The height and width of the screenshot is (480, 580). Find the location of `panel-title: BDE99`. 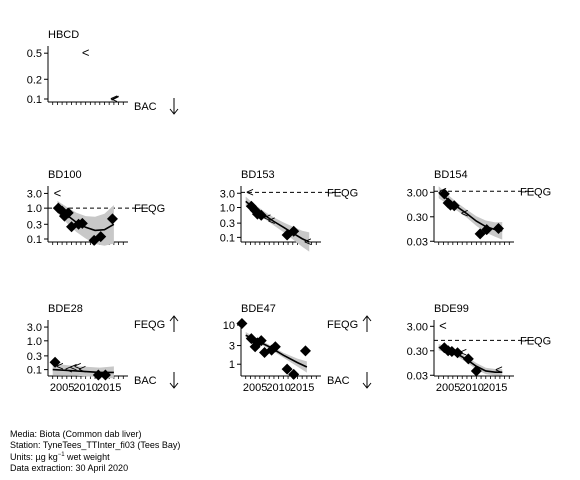

panel-title: BDE99 is located at coordinates (451, 309).